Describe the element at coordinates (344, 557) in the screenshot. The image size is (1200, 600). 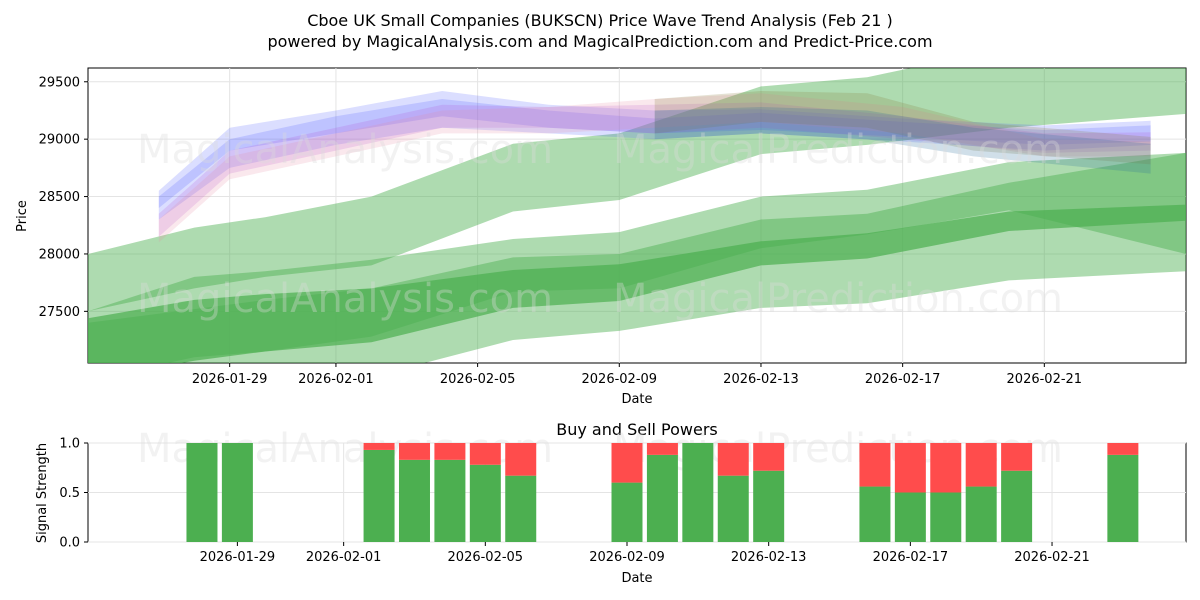
I see `signal-x-tick-label: 2026-02-01` at that location.